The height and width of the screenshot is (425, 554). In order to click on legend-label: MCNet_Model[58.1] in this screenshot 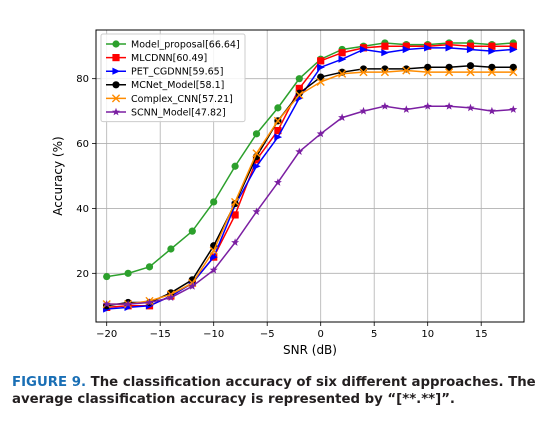, I will do `click(177, 85)`.